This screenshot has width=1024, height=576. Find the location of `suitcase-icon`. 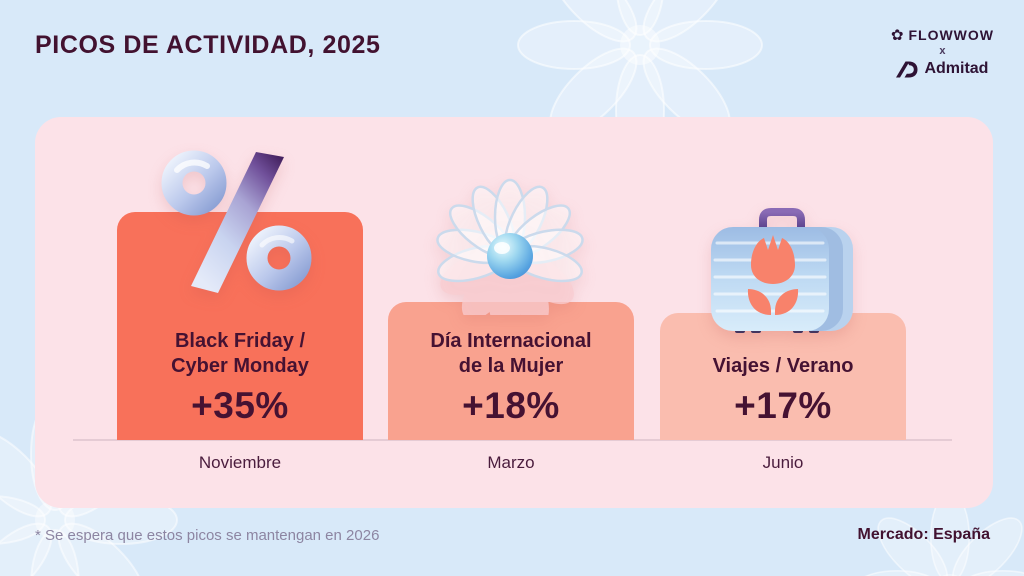

suitcase-icon is located at coordinates (782, 270).